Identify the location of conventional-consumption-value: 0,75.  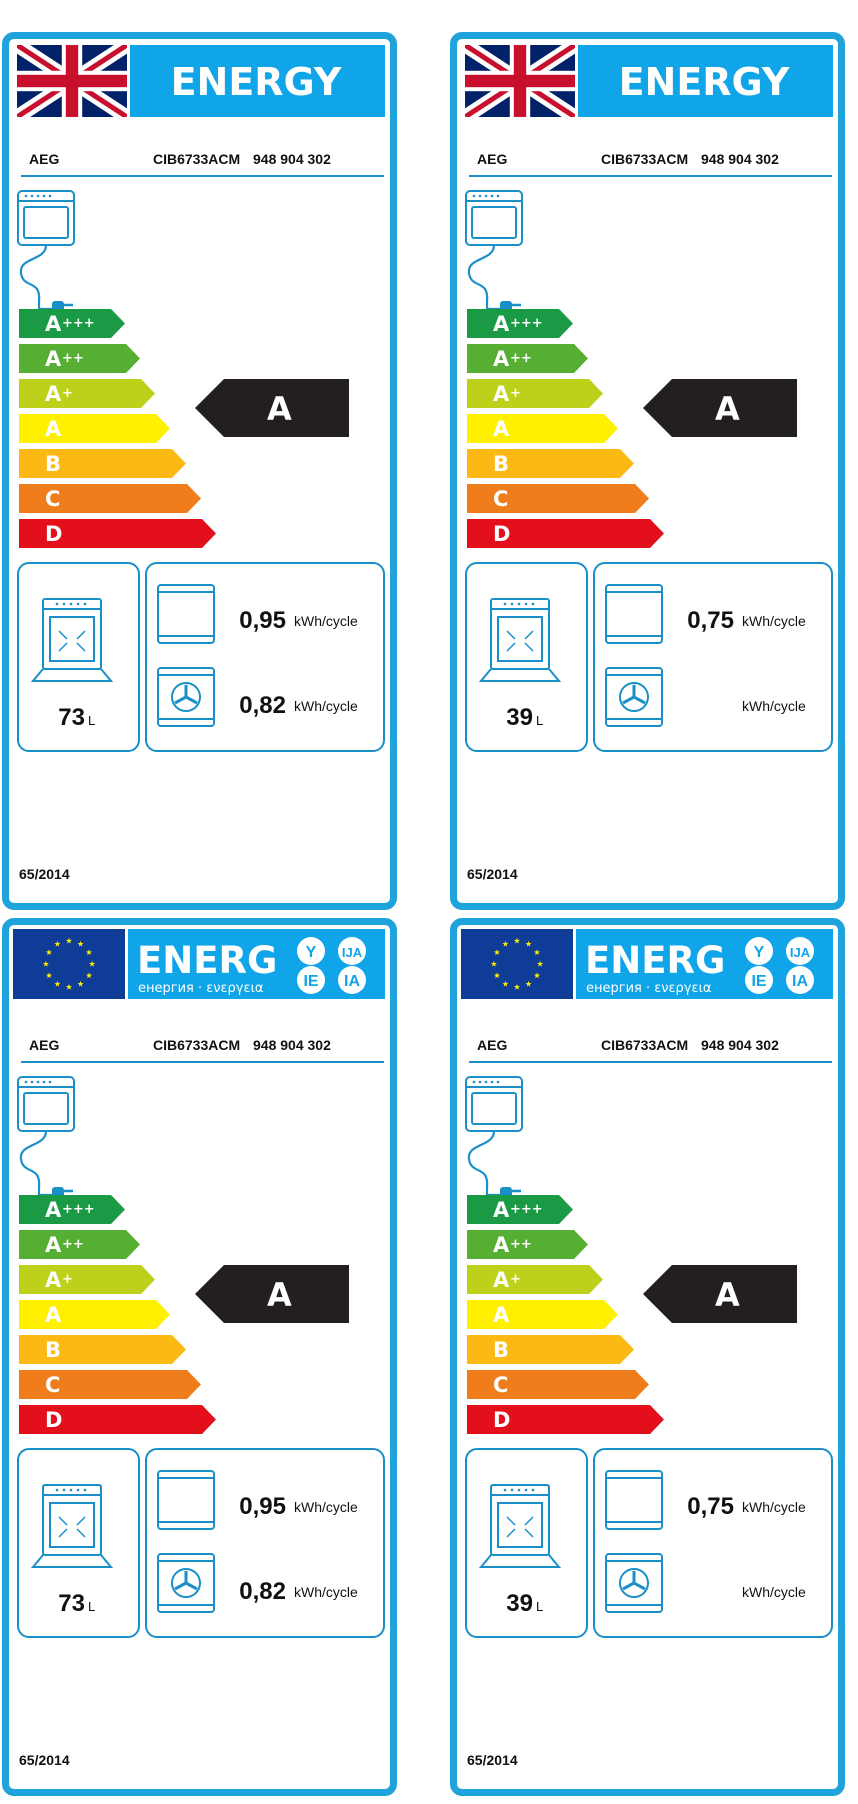
(710, 1506).